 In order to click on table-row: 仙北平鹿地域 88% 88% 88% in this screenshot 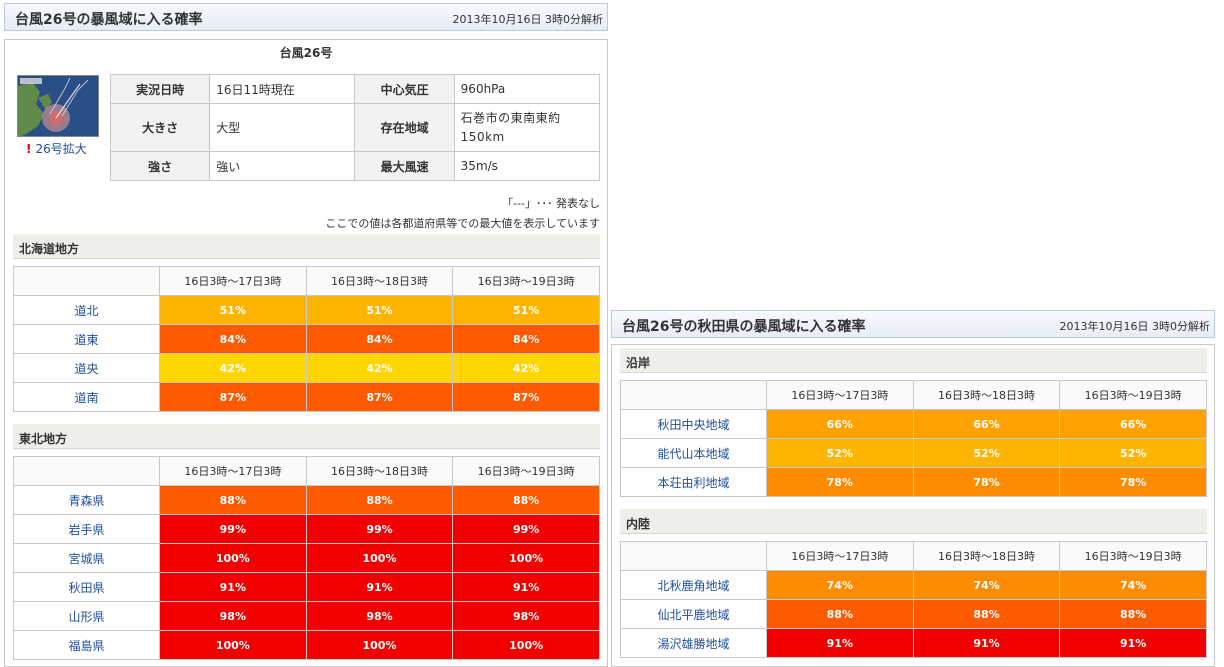, I will do `click(913, 614)`.